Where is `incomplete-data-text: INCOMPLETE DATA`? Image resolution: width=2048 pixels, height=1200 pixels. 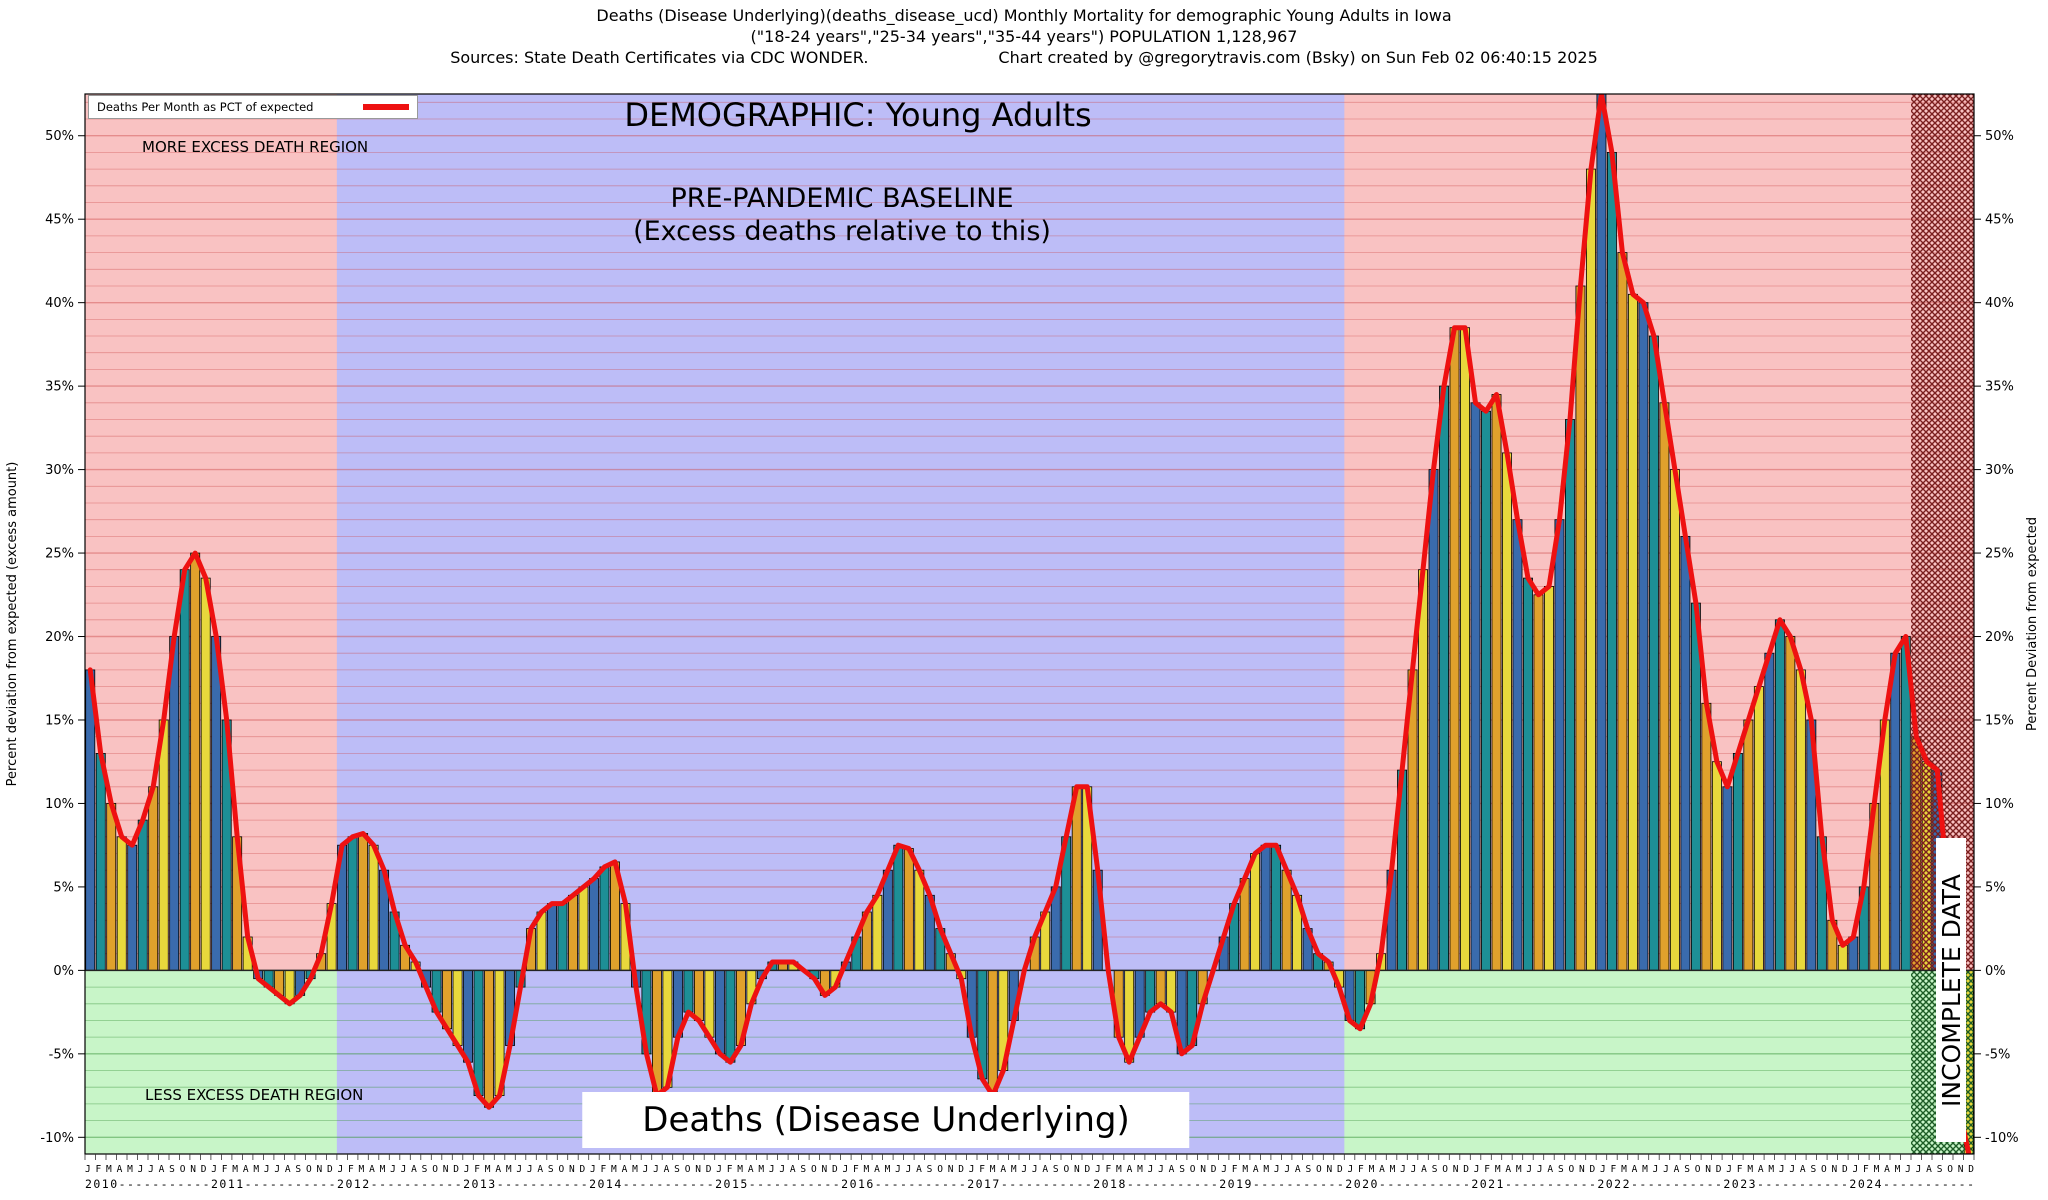 incomplete-data-text: INCOMPLETE DATA is located at coordinates (1951, 990).